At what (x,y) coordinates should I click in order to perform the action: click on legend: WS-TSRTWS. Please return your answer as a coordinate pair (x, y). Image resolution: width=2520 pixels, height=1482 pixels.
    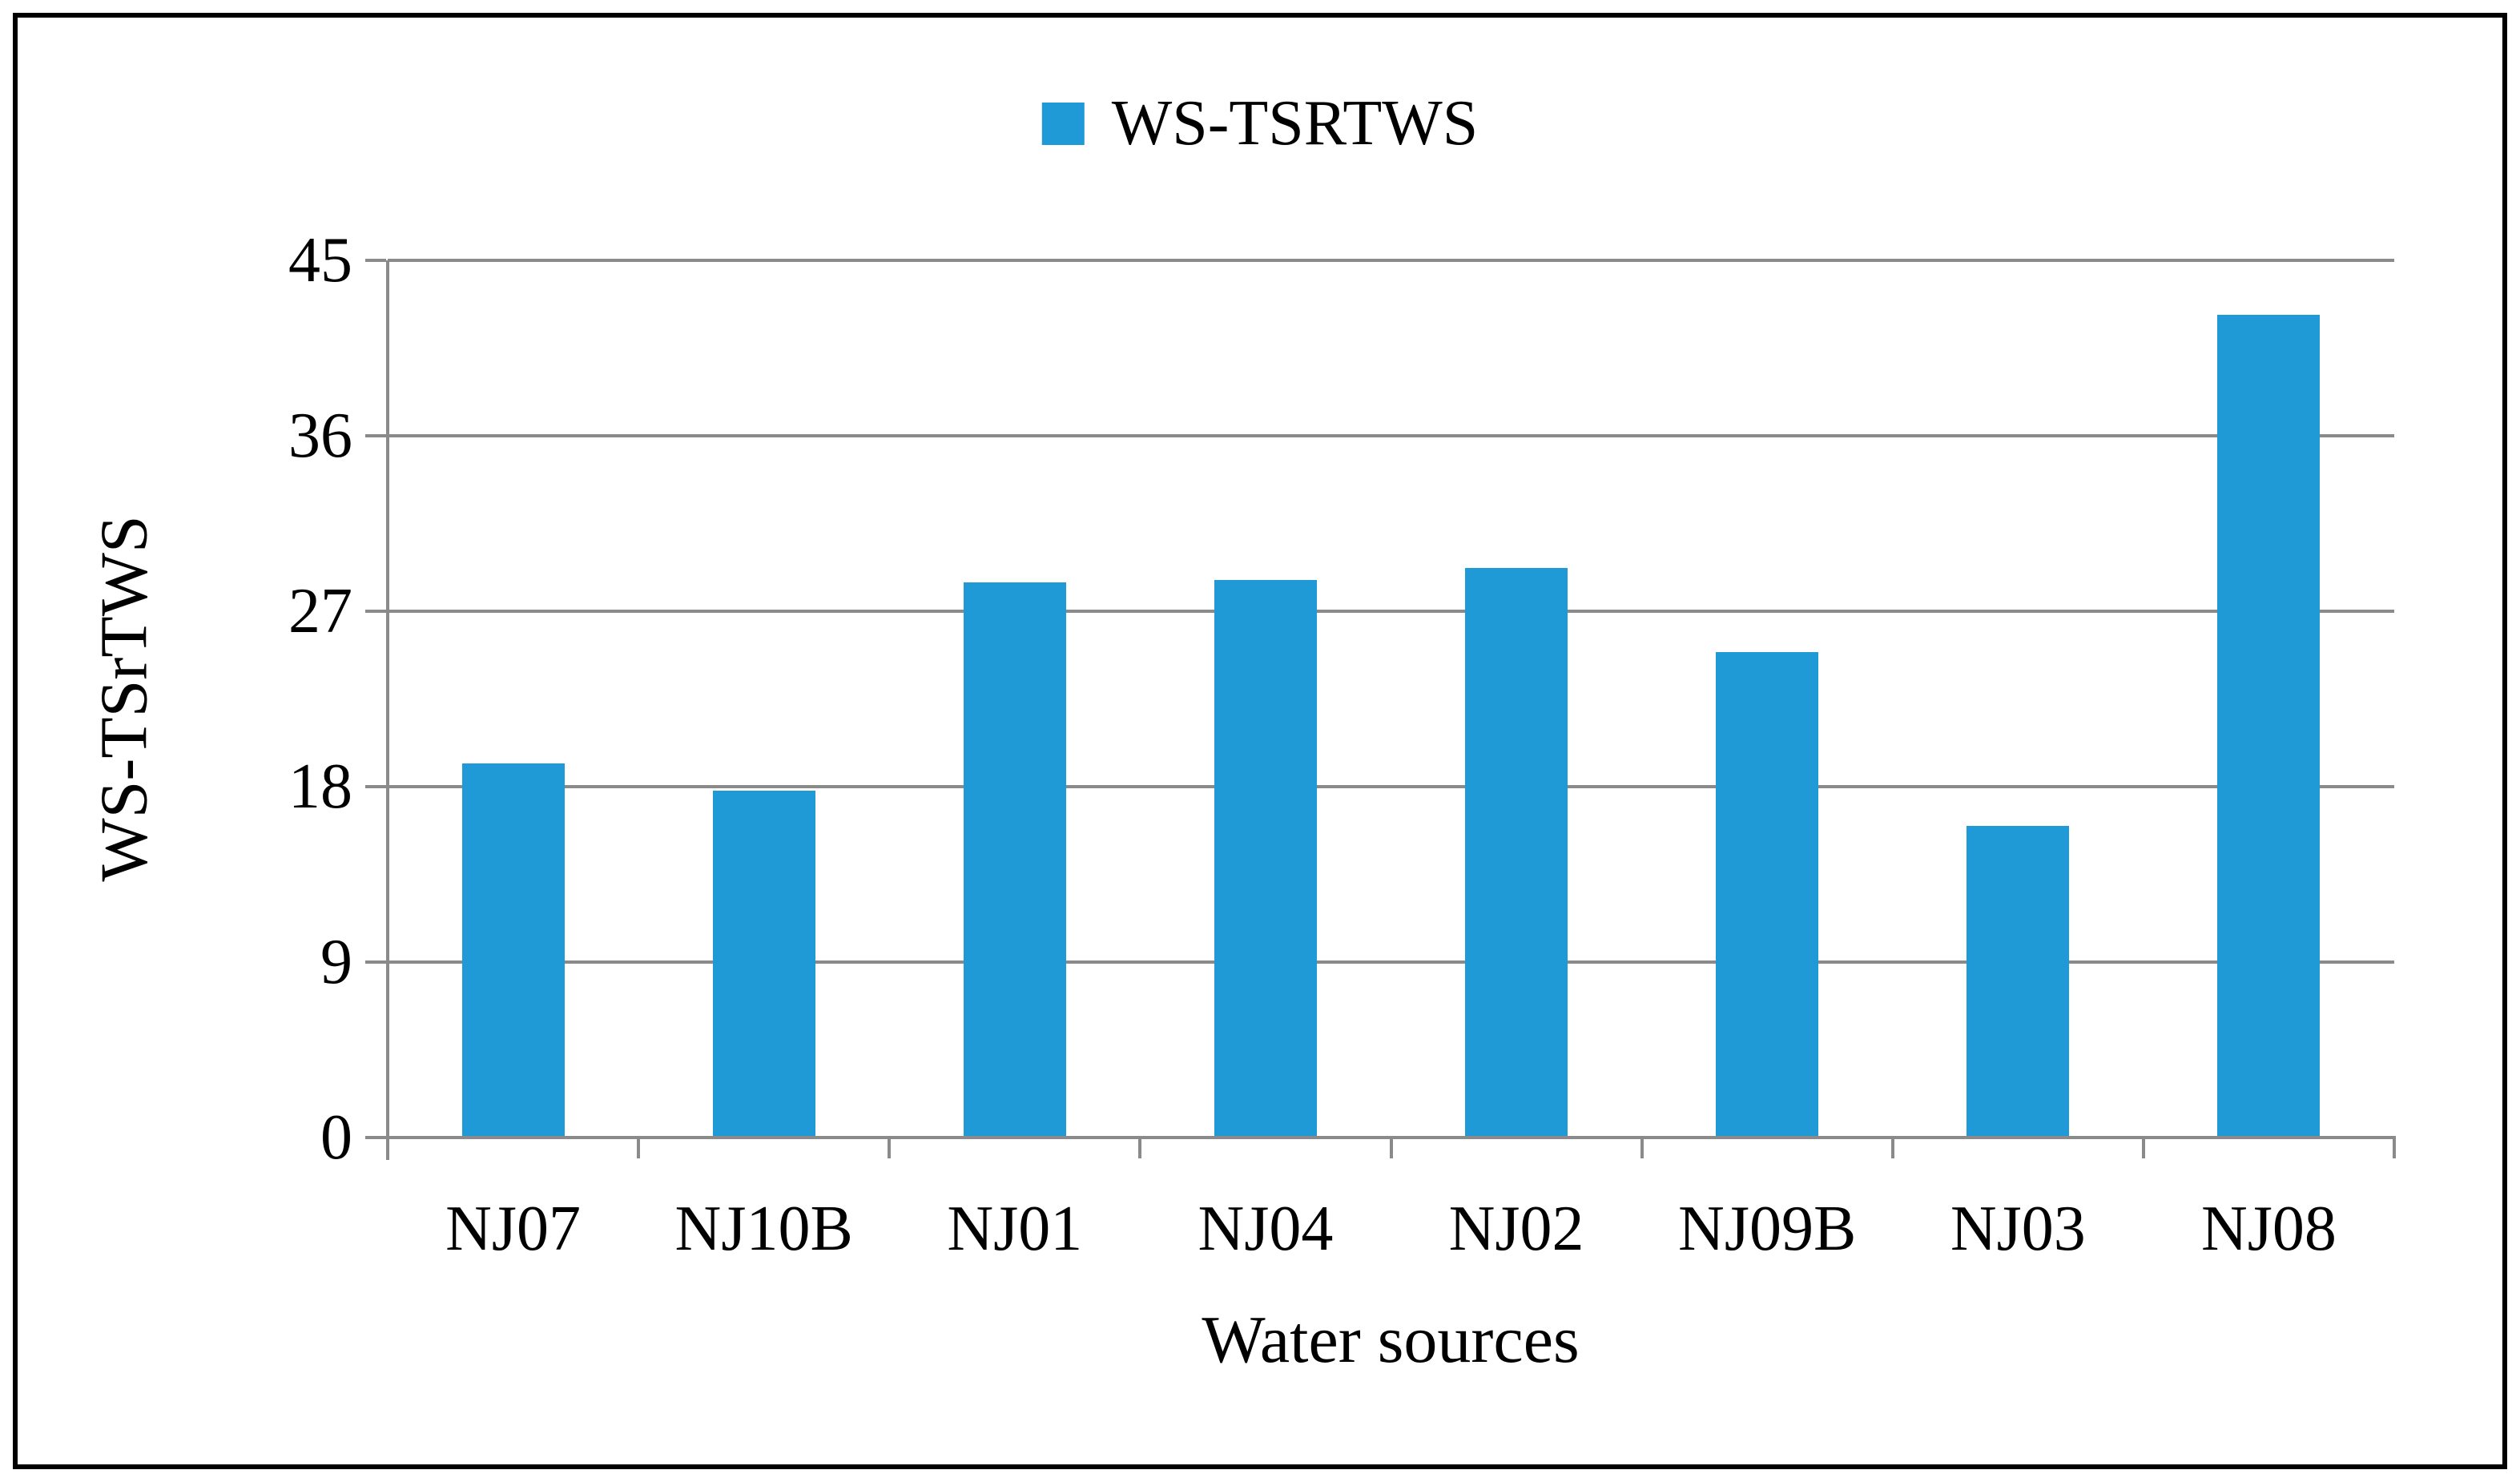
    Looking at the image, I should click on (1260, 123).